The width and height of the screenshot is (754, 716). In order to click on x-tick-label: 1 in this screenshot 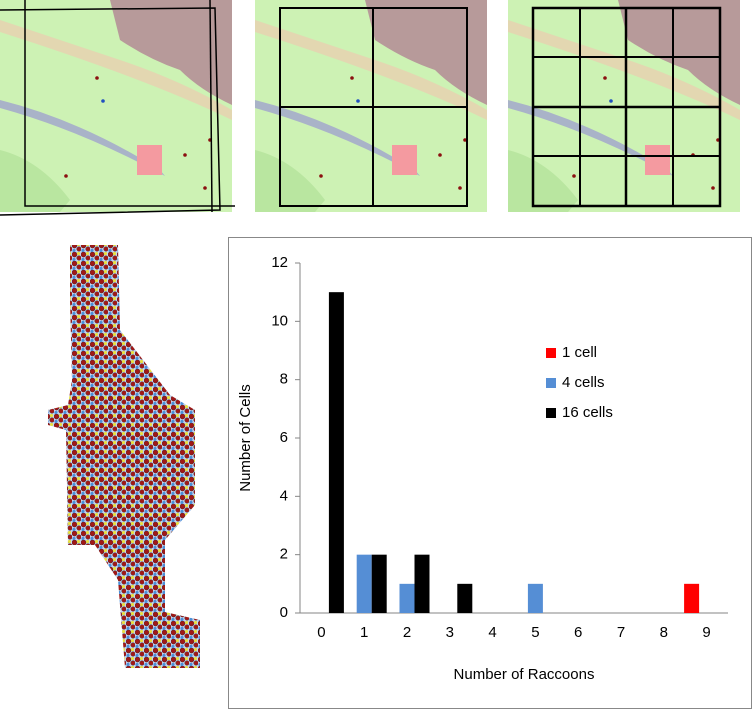, I will do `click(364, 632)`.